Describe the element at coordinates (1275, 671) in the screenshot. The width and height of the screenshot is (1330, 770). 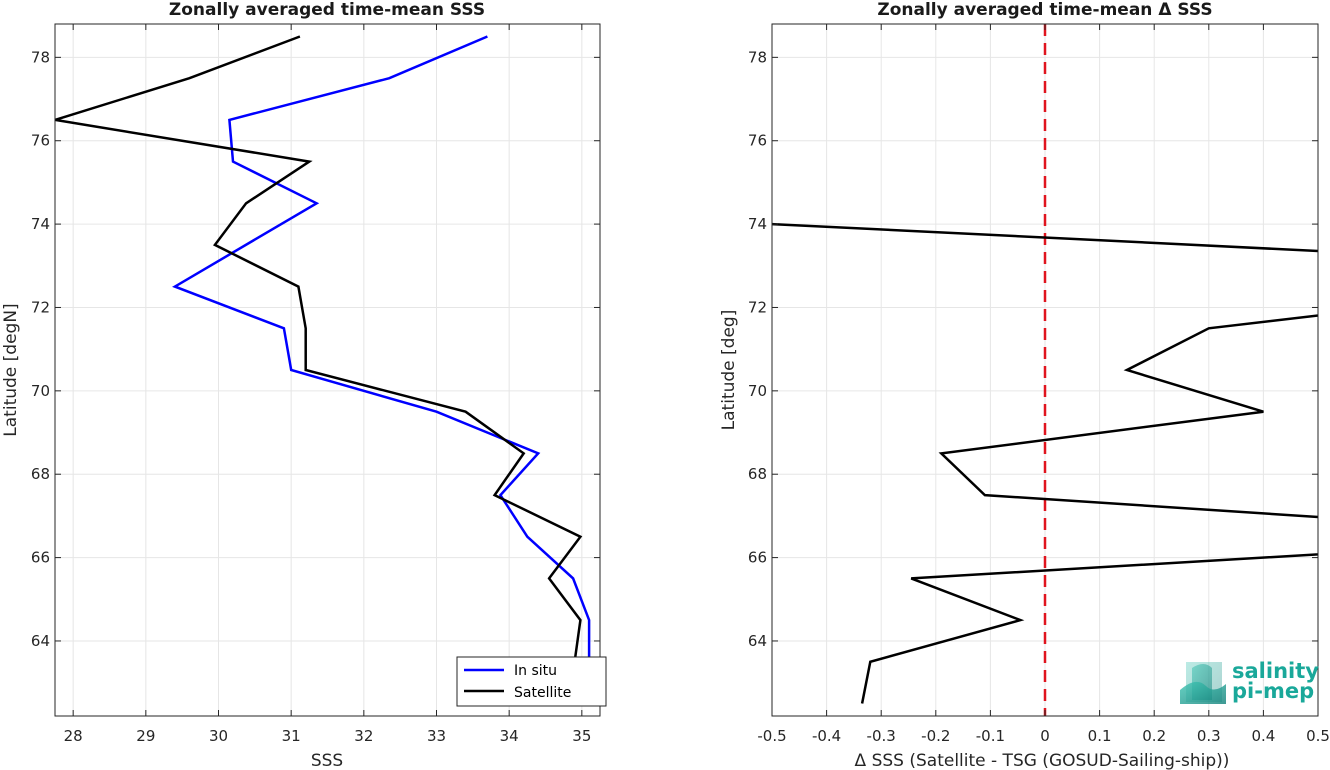
I see `logo-line1: salinity` at that location.